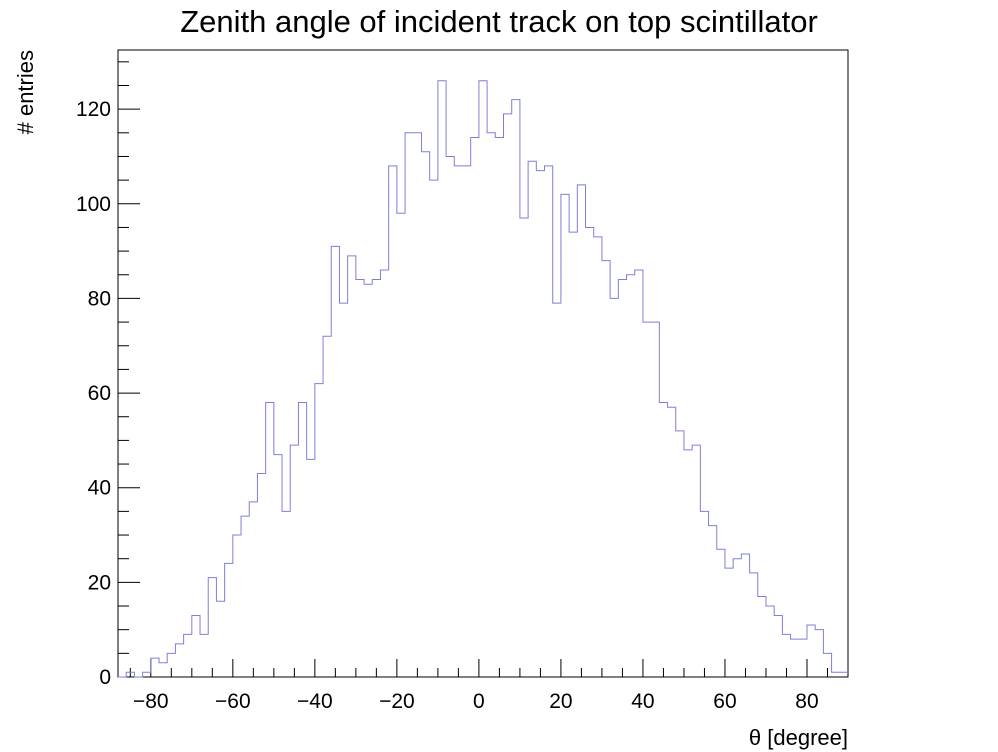 This screenshot has width=998, height=752. What do you see at coordinates (479, 701) in the screenshot?
I see `x-tick-label: 0` at bounding box center [479, 701].